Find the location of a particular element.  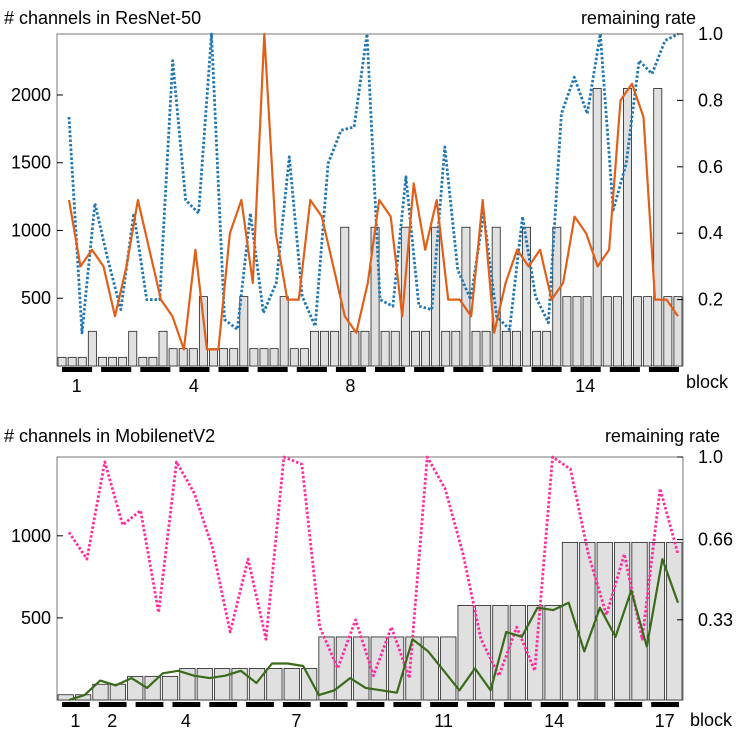

mobilenetv2-block-label: 2 is located at coordinates (112, 721).